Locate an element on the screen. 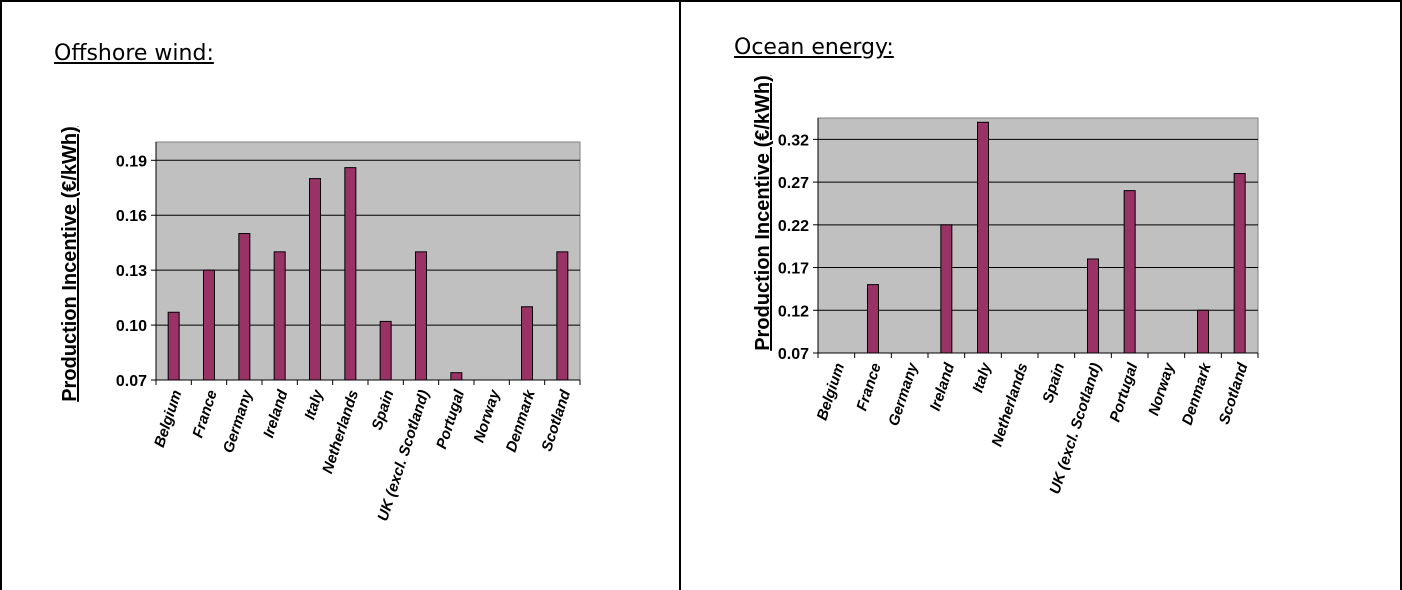 This screenshot has height=590, width=1402. y-tick-label: 0.17 is located at coordinates (793, 269).